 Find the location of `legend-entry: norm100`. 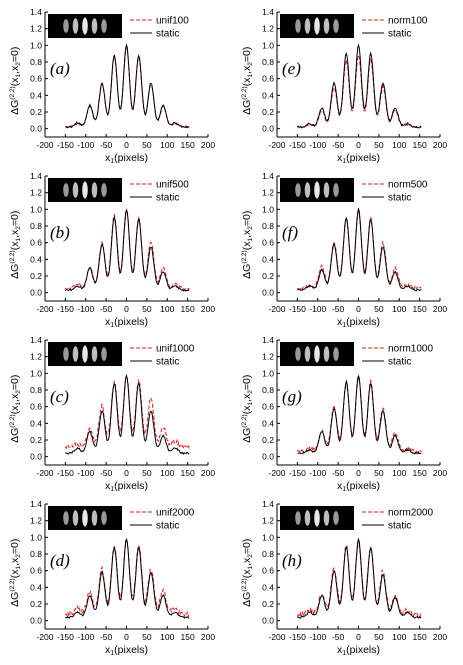

legend-entry: norm100 is located at coordinates (408, 21).